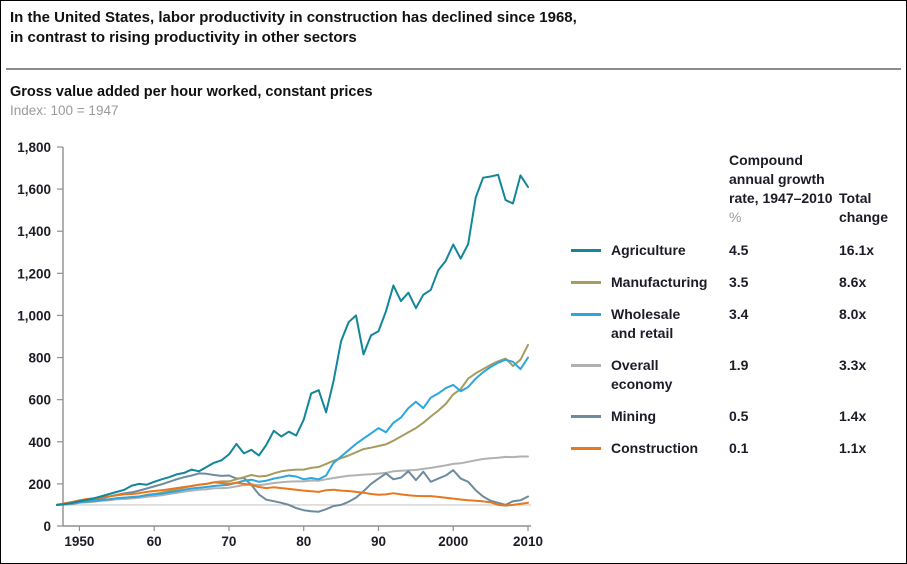 The height and width of the screenshot is (564, 907). What do you see at coordinates (642, 333) in the screenshot?
I see `legend-label-line: and retail` at bounding box center [642, 333].